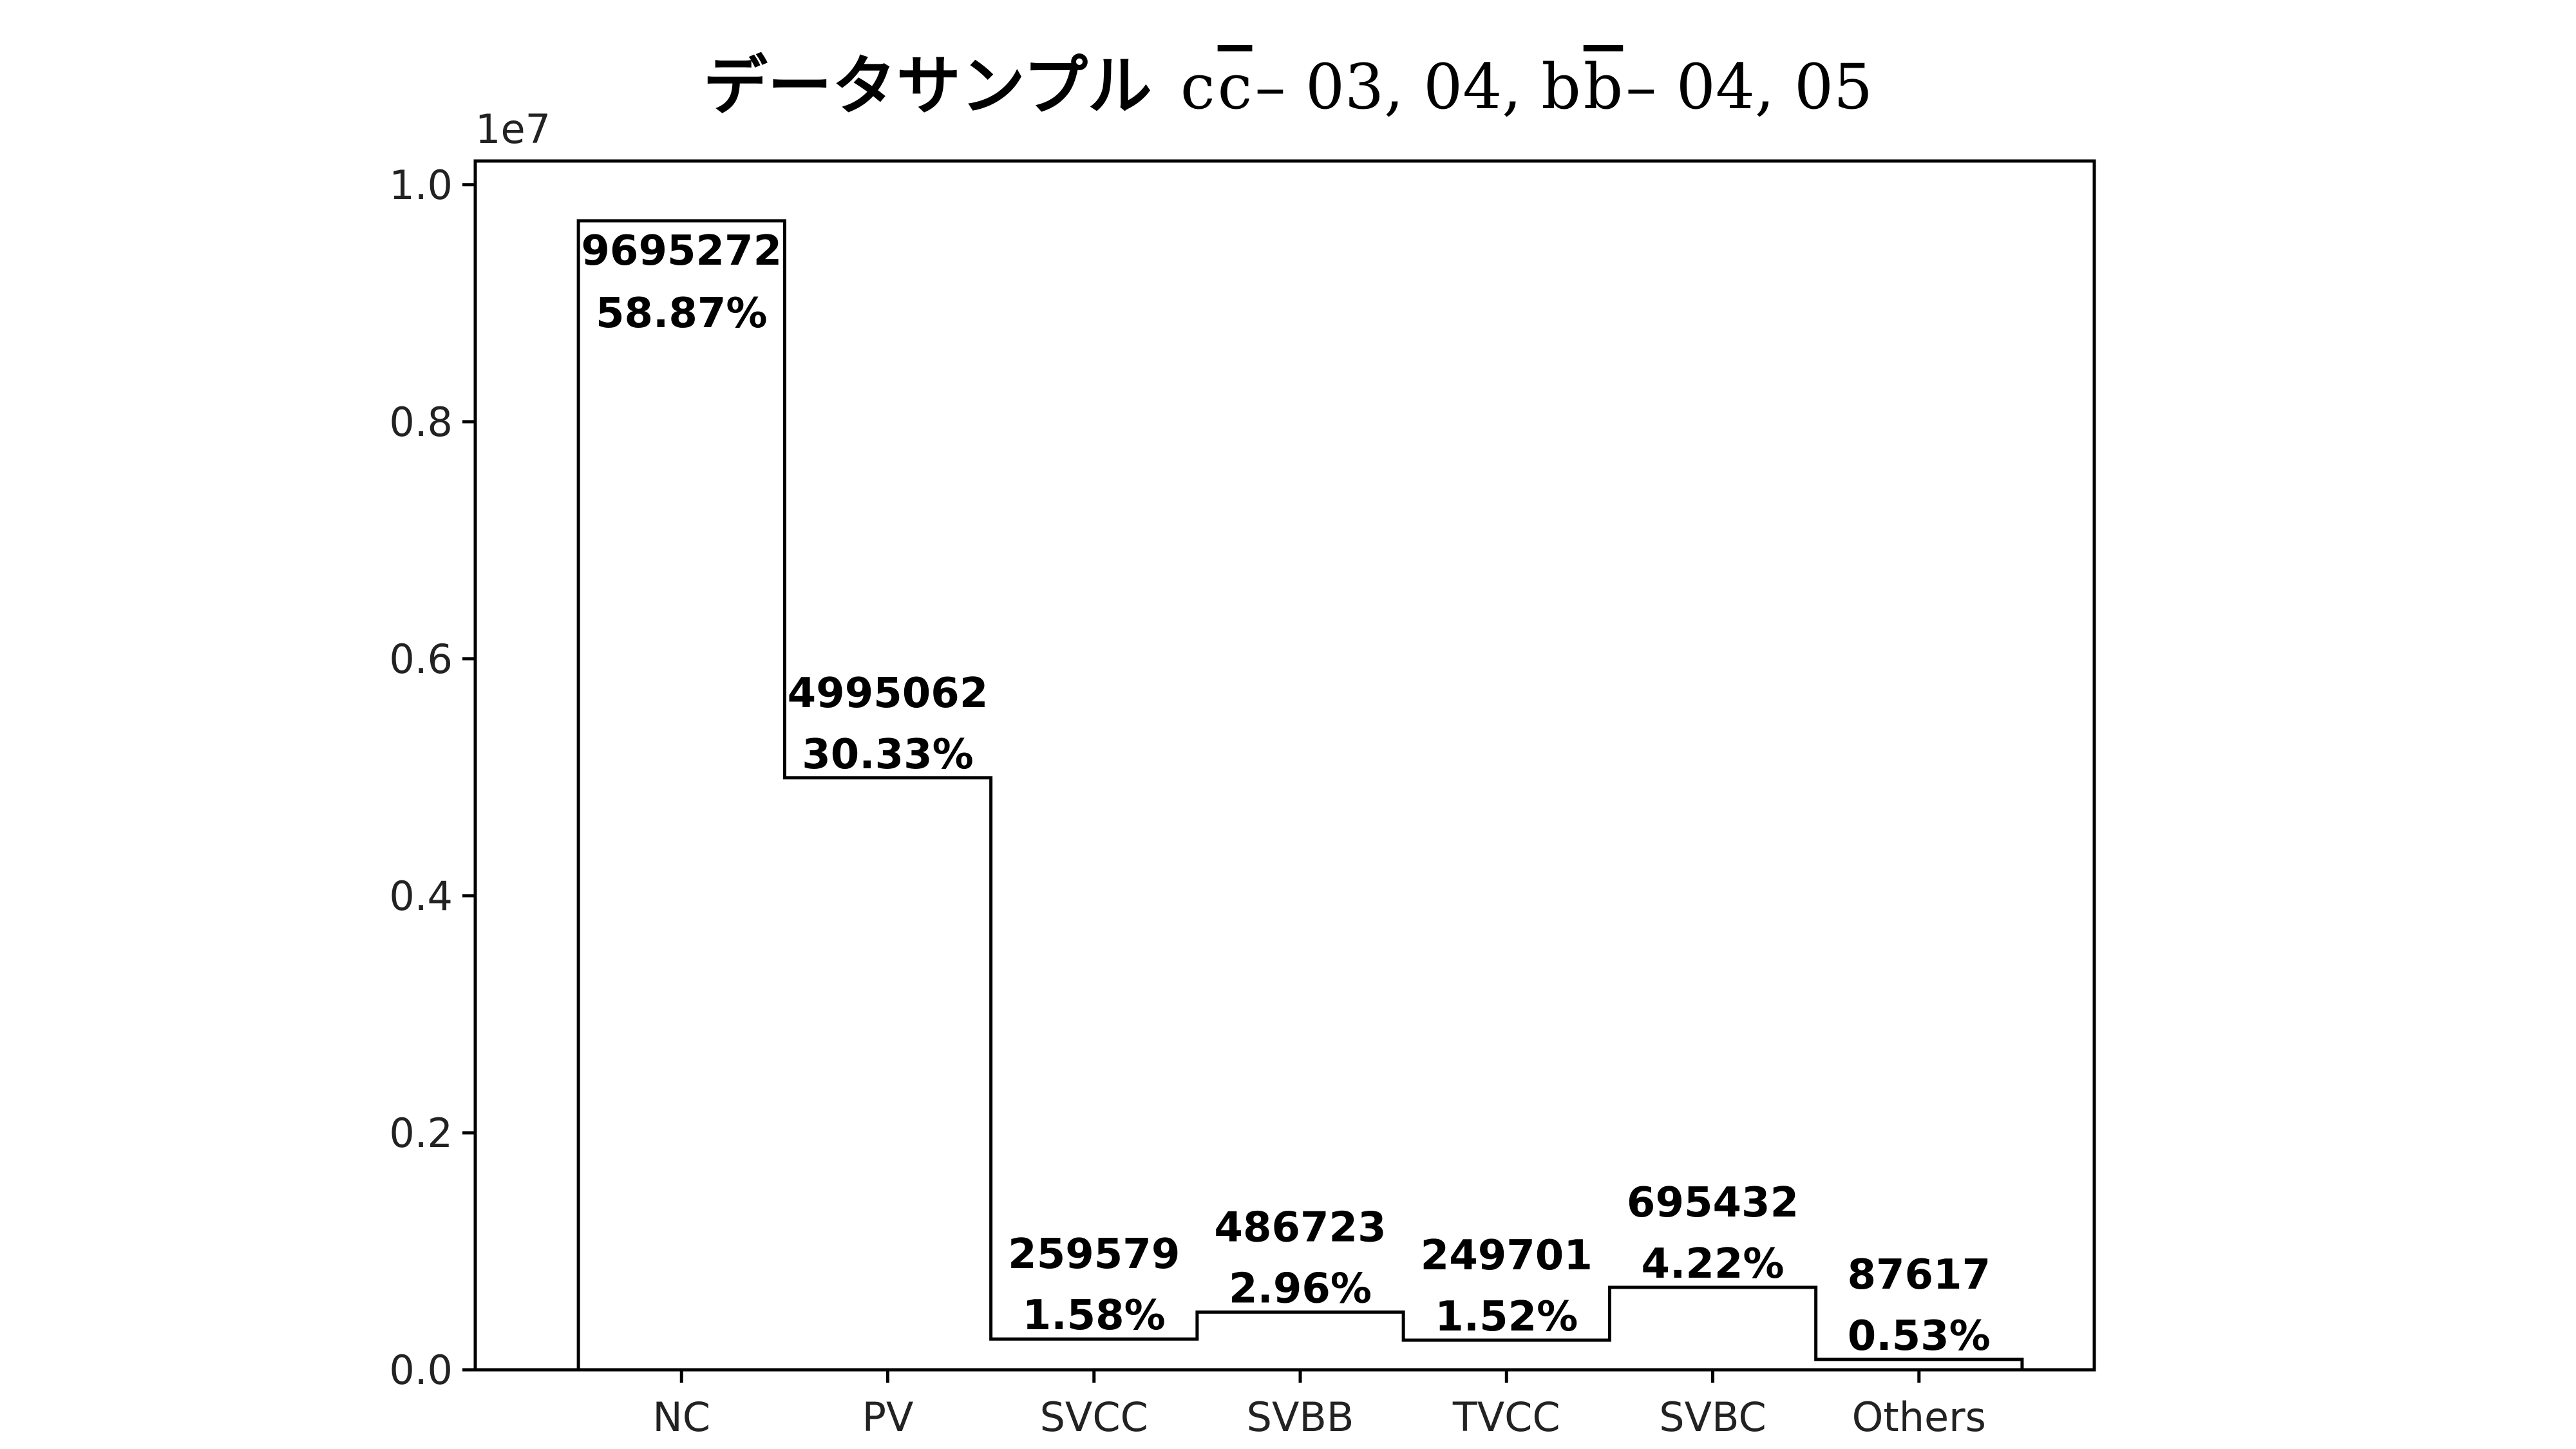 Image resolution: width=2576 pixels, height=1449 pixels. What do you see at coordinates (1603, 87) in the screenshot?
I see `chart-title-math-bar2: b` at bounding box center [1603, 87].